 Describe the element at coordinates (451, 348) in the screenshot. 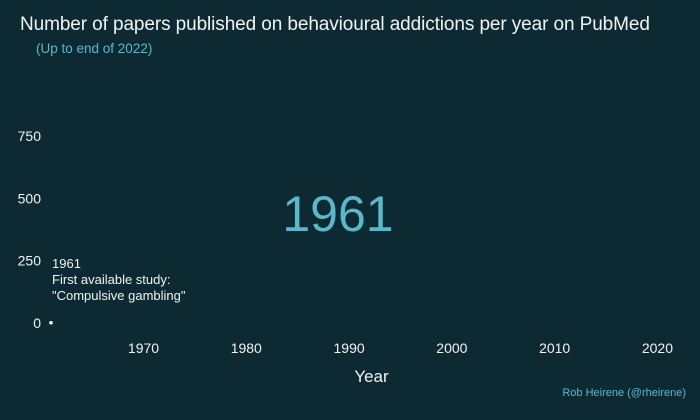

I see `x-tick-label: 2000` at that location.